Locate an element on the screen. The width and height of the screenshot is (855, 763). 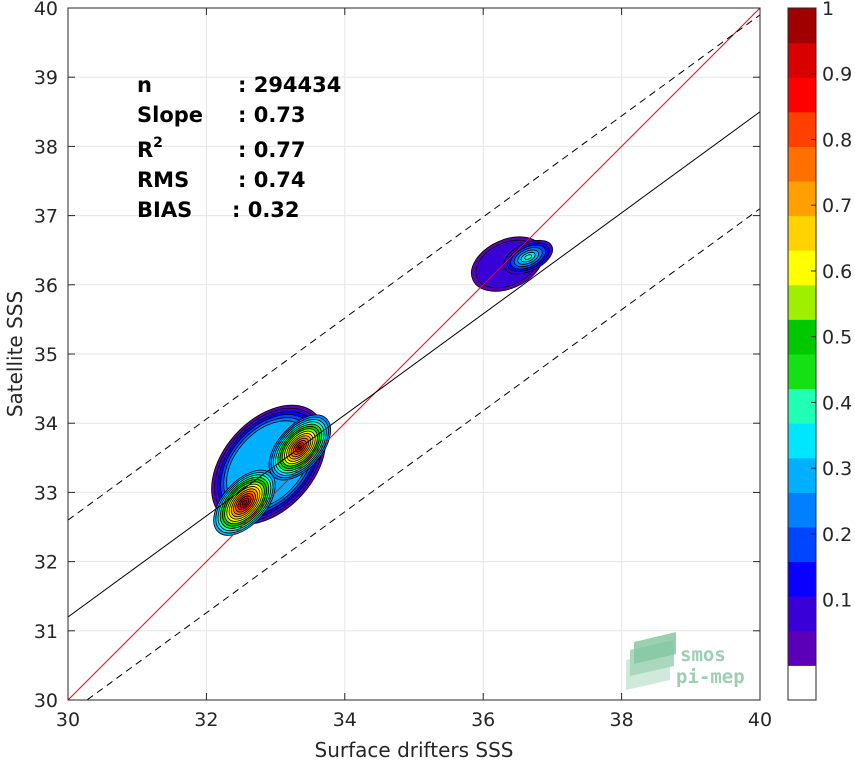
y-tick-label: 37 is located at coordinates (46, 217).